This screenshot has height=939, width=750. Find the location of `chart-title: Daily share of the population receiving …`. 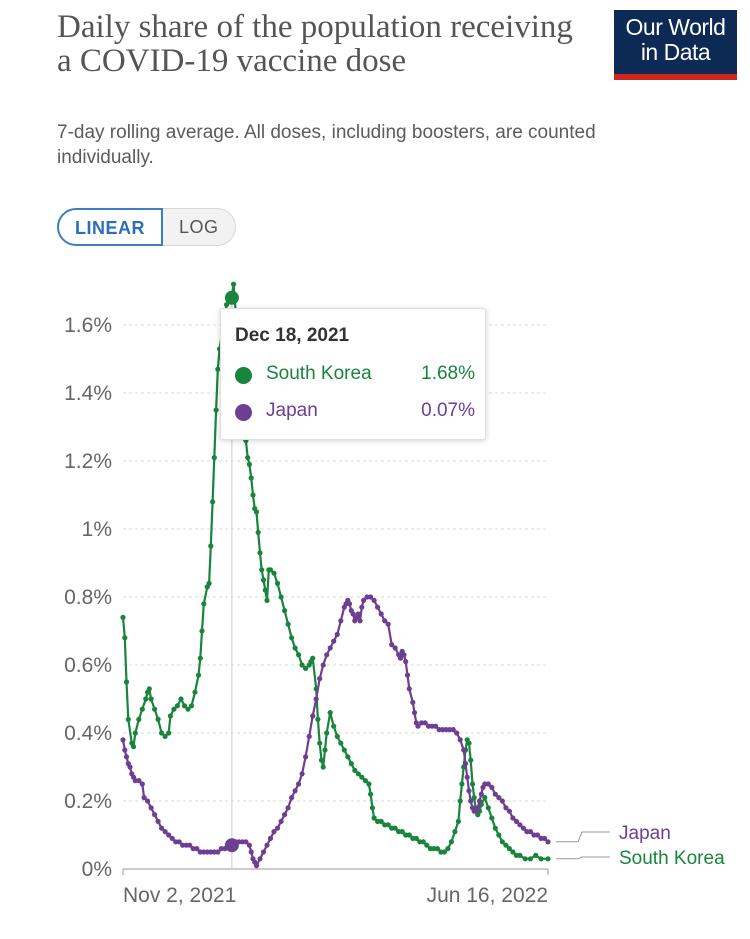

chart-title: Daily share of the population receiving … is located at coordinates (315, 44).